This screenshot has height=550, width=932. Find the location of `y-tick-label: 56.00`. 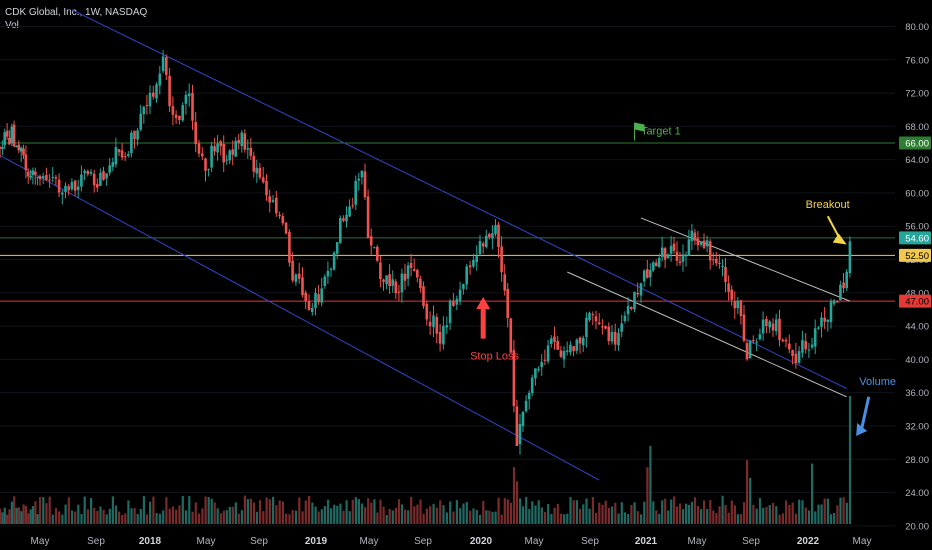

y-tick-label: 56.00 is located at coordinates (917, 227).